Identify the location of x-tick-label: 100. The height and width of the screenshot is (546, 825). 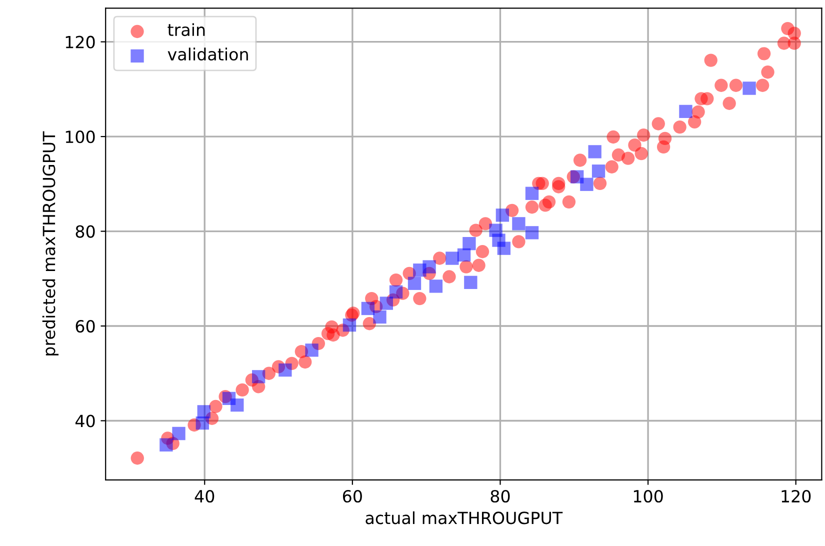
(648, 496).